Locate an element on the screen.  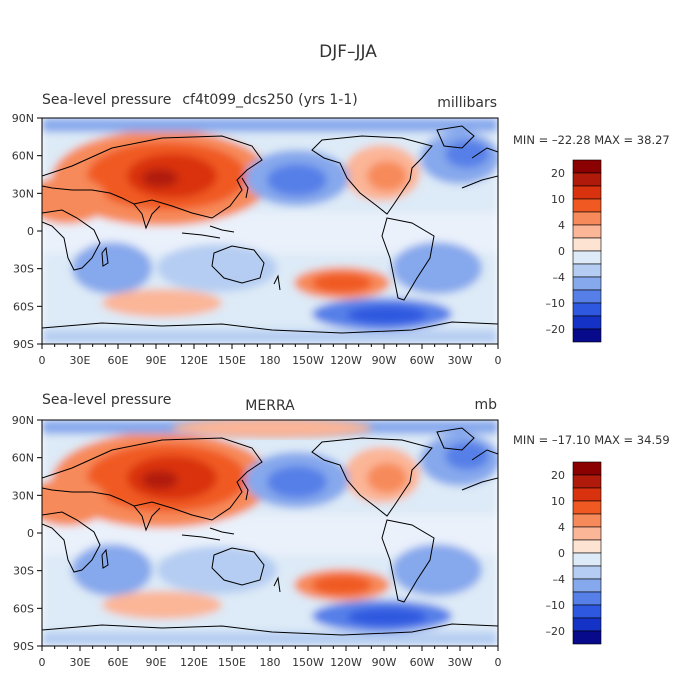
panel-center-title: cf4t099_dcs250 (yrs 1-1) is located at coordinates (269, 100).